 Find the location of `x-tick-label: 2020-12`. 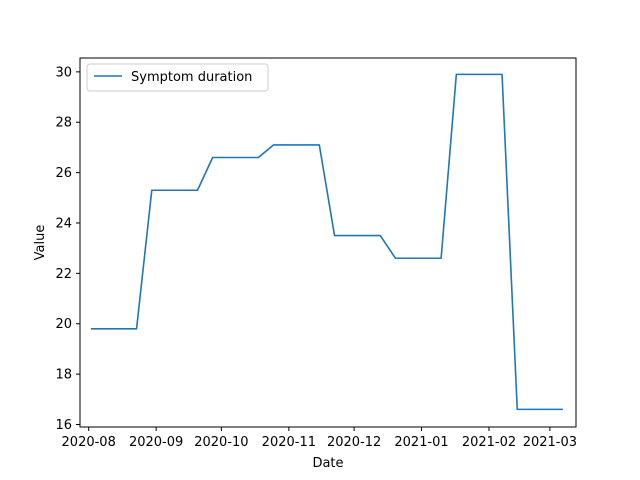

x-tick-label: 2020-12 is located at coordinates (354, 442).